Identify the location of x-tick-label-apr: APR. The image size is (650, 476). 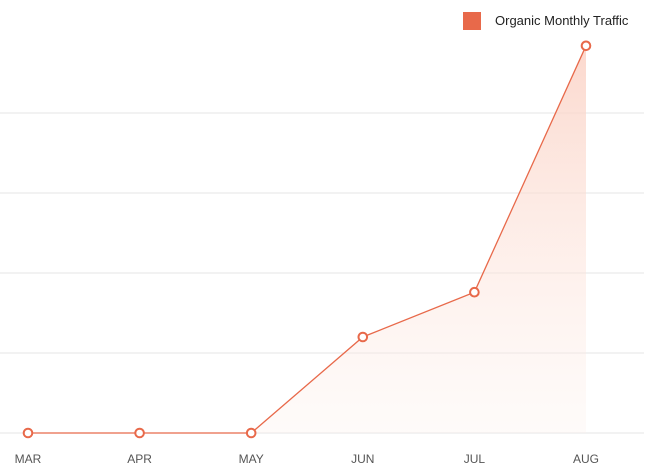
(139, 459).